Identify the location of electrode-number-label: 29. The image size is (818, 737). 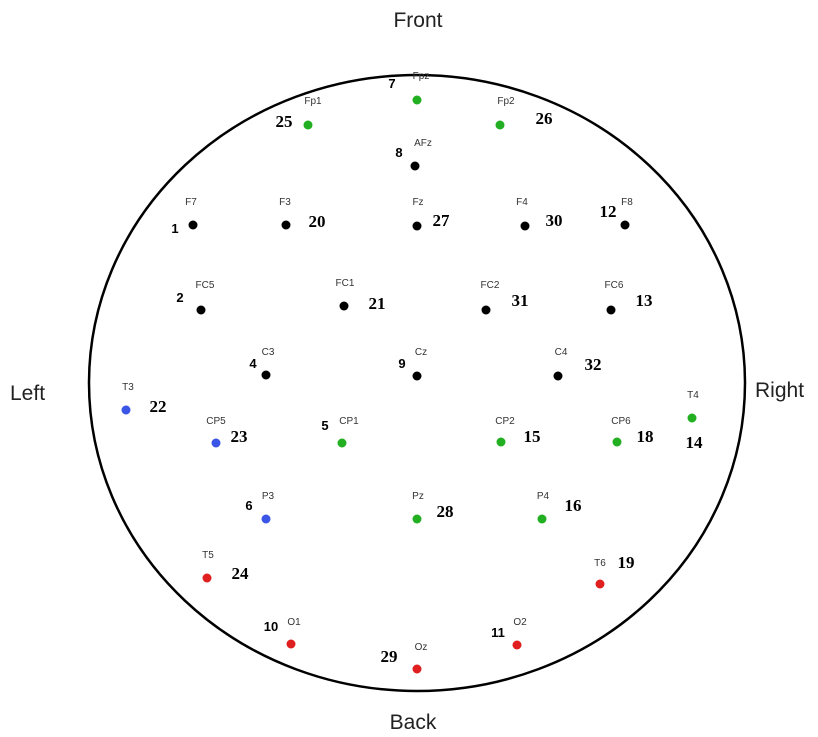
(389, 656).